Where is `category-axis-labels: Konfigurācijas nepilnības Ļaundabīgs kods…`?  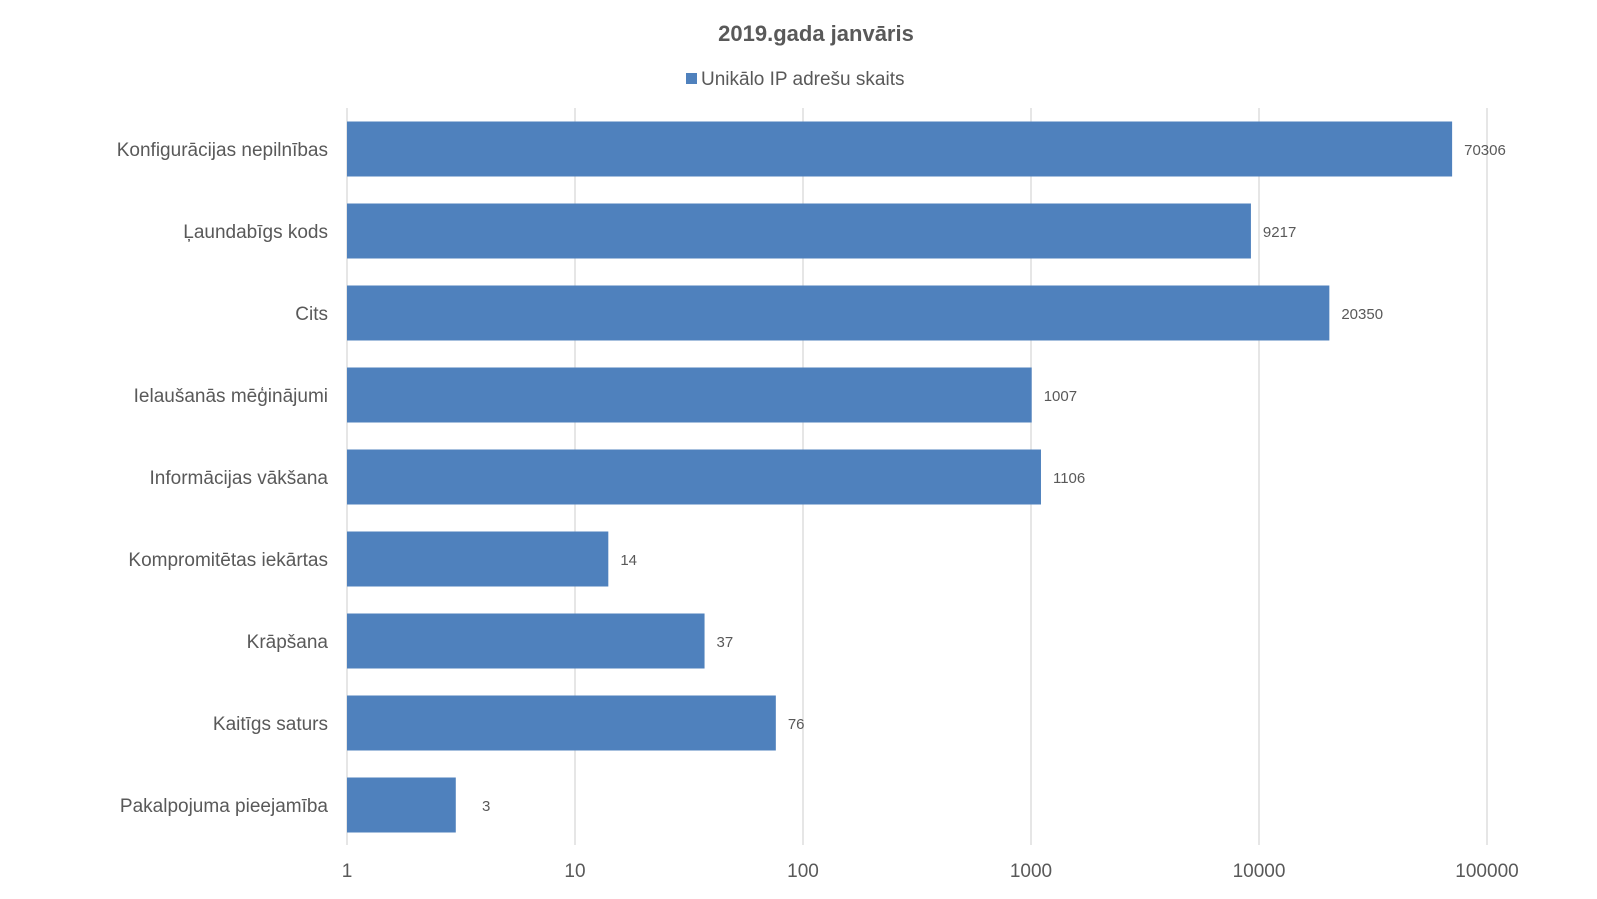
category-axis-labels: Konfigurācijas nepilnības Ļaundabīgs kods… is located at coordinates (223, 478).